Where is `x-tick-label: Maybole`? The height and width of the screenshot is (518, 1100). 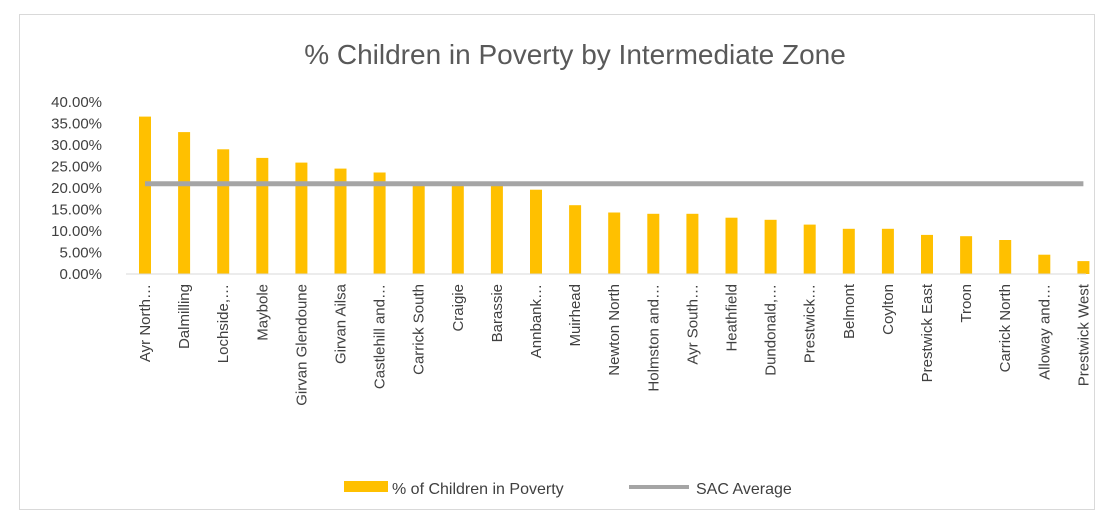
x-tick-label: Maybole is located at coordinates (262, 312).